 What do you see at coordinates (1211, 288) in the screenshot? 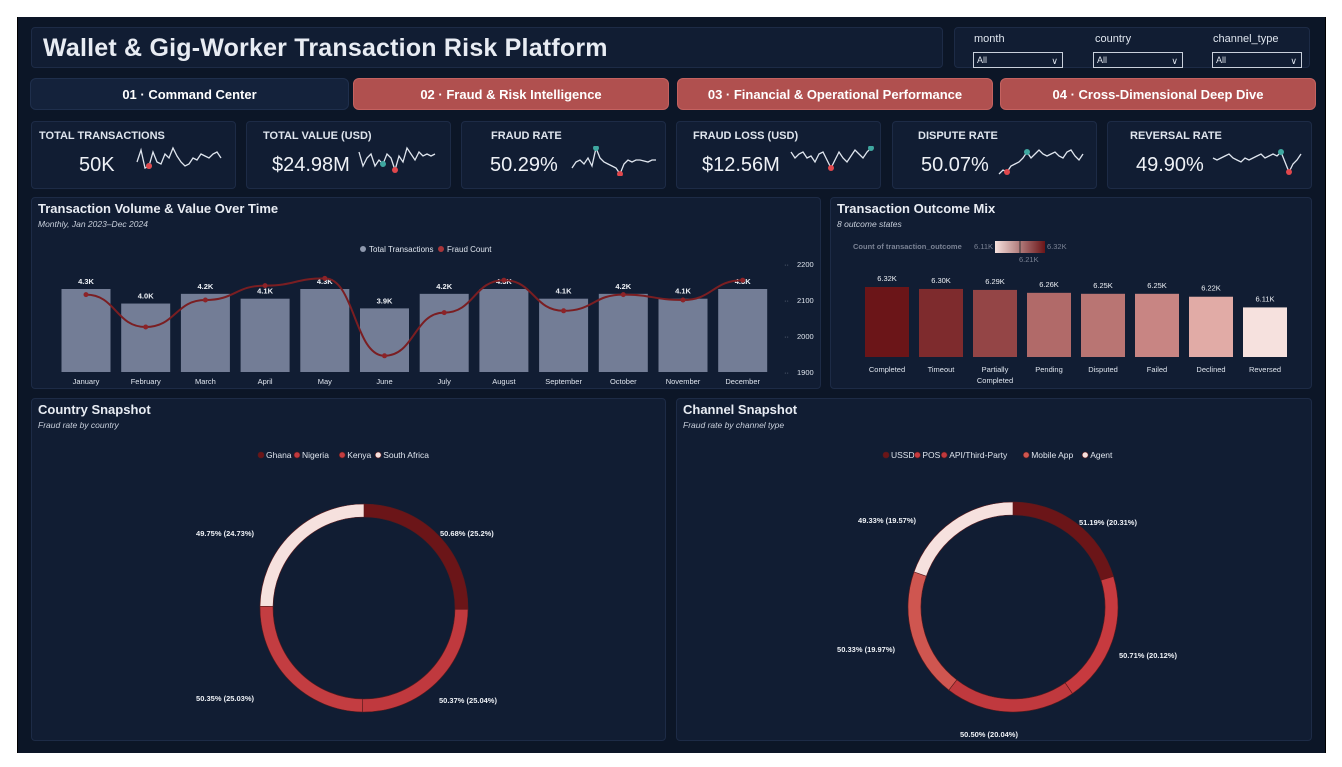
I see `outcome-bar-label: 6.22K` at bounding box center [1211, 288].